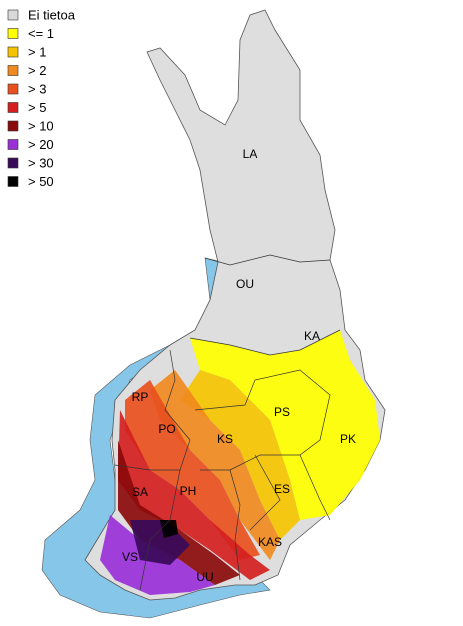  Describe the element at coordinates (41, 125) in the screenshot. I see `legend-label: > 10` at that location.